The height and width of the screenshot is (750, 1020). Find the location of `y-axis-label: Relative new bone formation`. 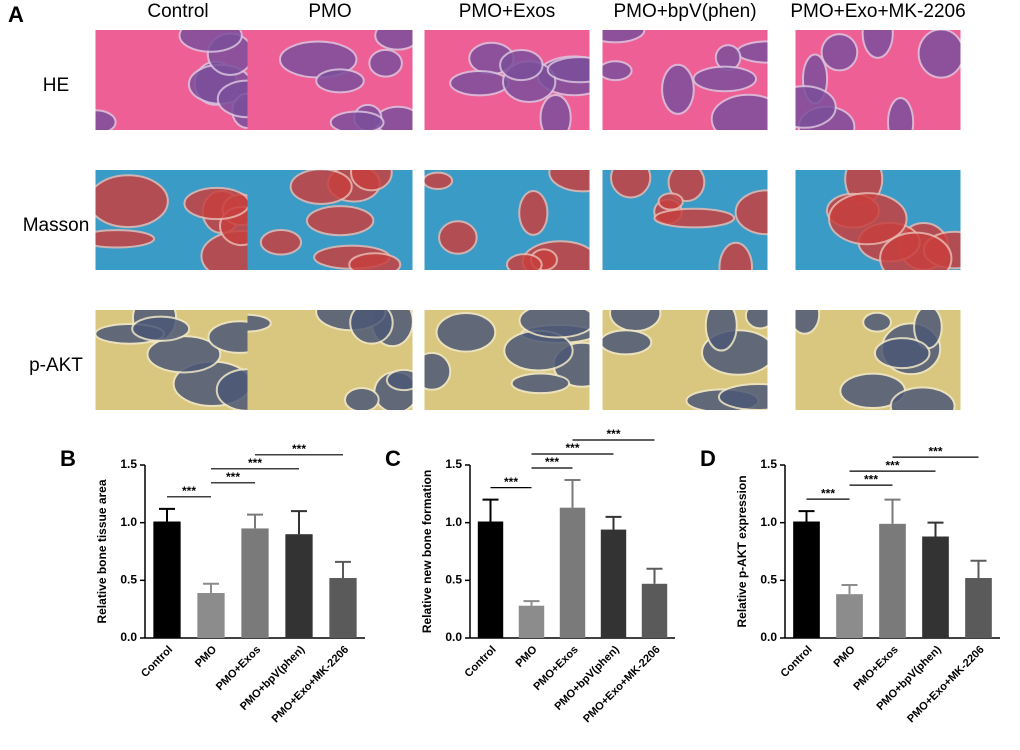

y-axis-label: Relative new bone formation is located at coordinates (427, 551).